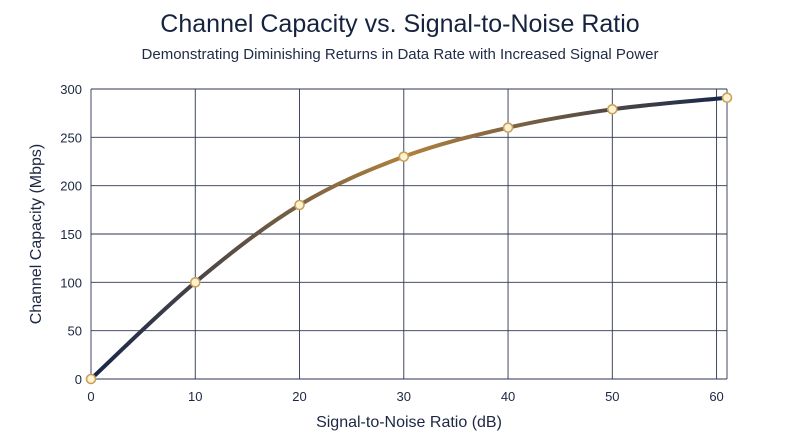 The width and height of the screenshot is (800, 447). What do you see at coordinates (71, 234) in the screenshot?
I see `y-tick-label: 150` at bounding box center [71, 234].